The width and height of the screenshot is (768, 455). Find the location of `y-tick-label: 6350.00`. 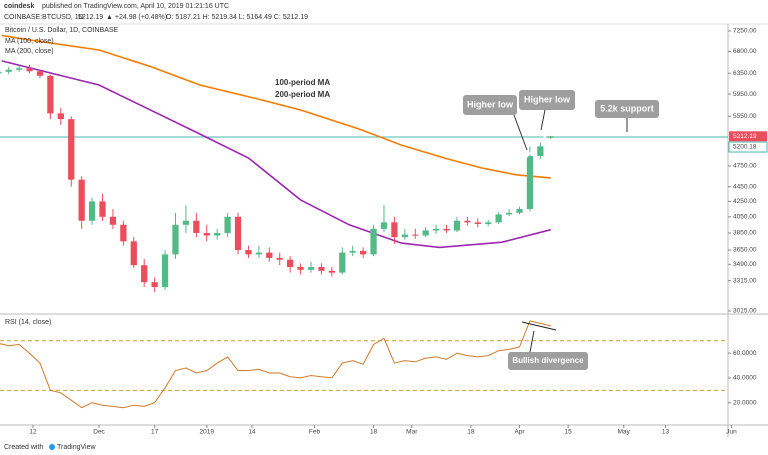

y-tick-label: 6350.00 is located at coordinates (745, 73).